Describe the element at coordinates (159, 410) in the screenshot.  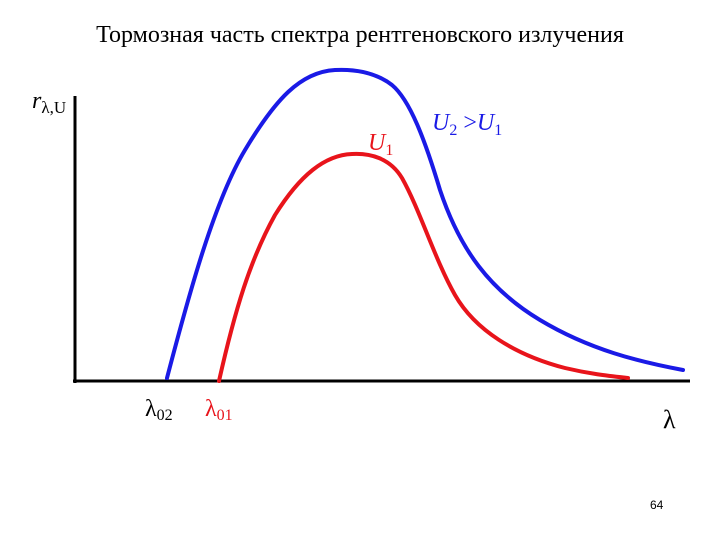
I see `cutoff-label-lambda02: λ02` at that location.